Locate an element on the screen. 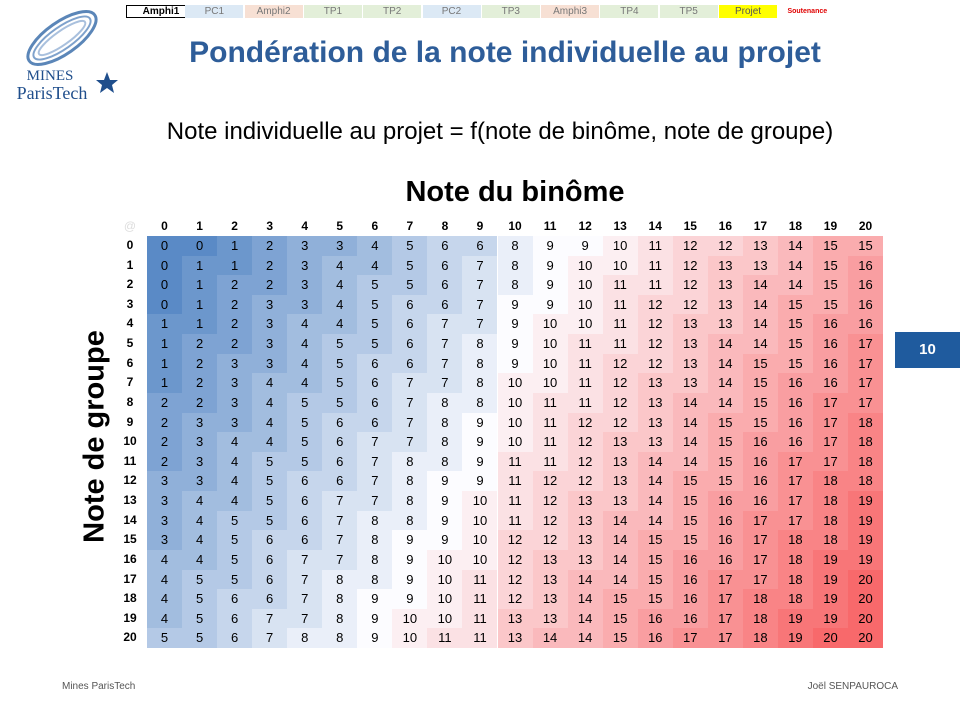 This screenshot has height=720, width=960. nav-tab: TP4 is located at coordinates (629, 11).